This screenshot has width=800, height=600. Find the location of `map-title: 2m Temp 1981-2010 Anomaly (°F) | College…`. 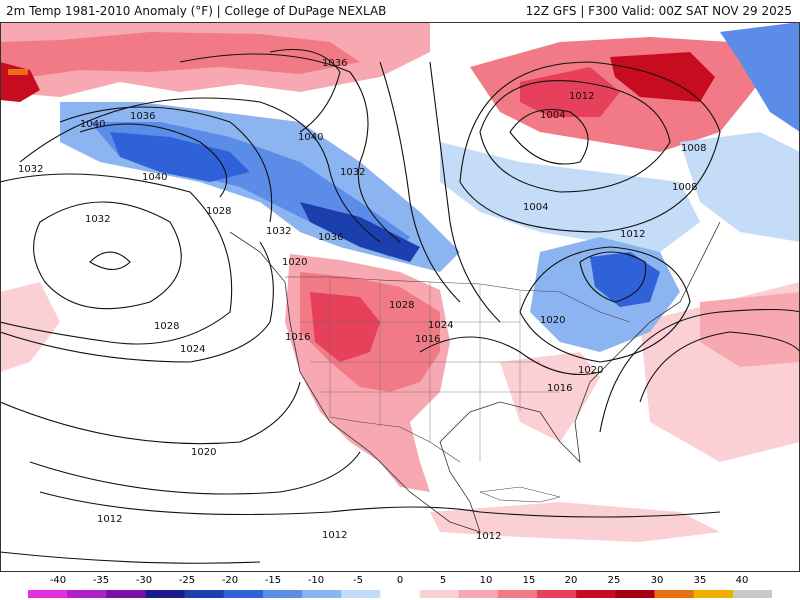

map-title: 2m Temp 1981-2010 Anomaly (°F) | College… is located at coordinates (196, 11).